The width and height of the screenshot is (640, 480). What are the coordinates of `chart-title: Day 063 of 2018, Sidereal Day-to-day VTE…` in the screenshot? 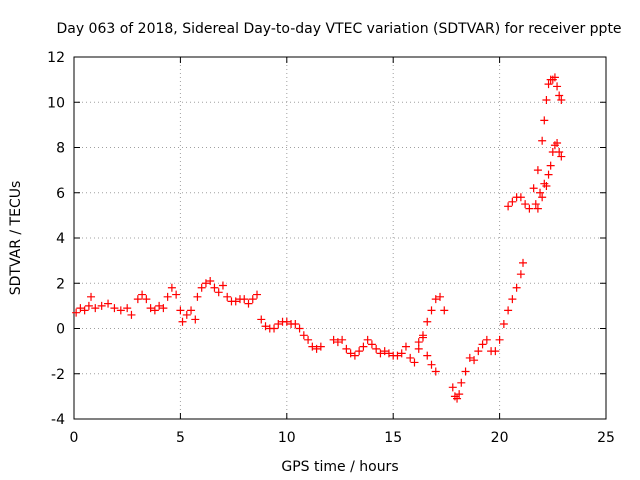 It's located at (338, 29).